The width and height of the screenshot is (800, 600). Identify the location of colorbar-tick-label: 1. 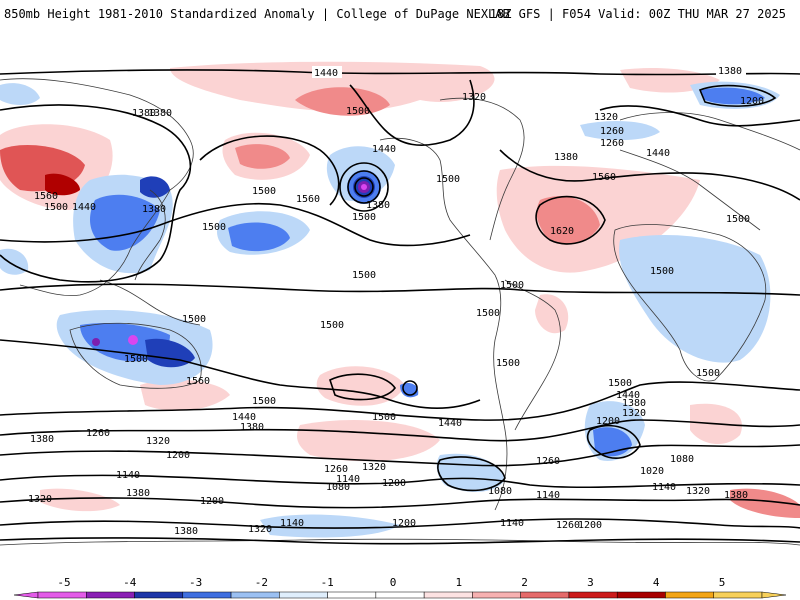
(458, 582).